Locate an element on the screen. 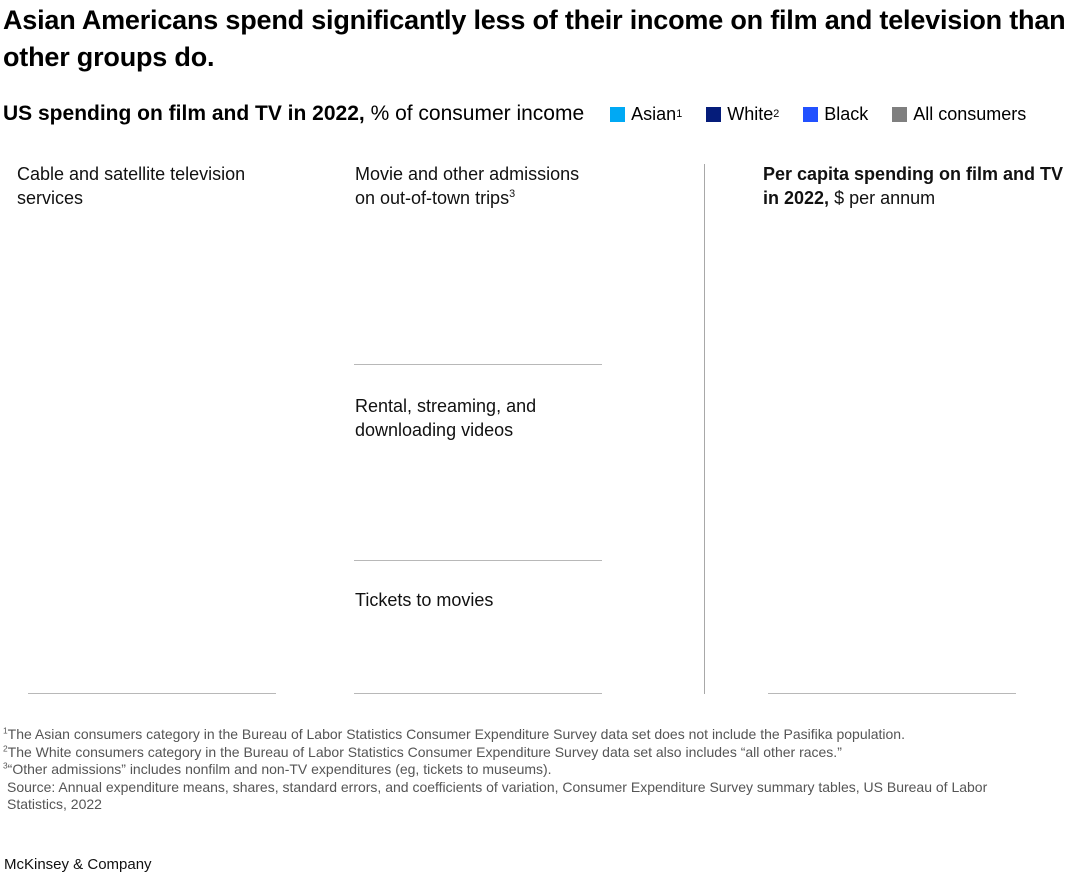 This screenshot has height=888, width=1080. panel-label-line: Movie and other admissions is located at coordinates (467, 174).